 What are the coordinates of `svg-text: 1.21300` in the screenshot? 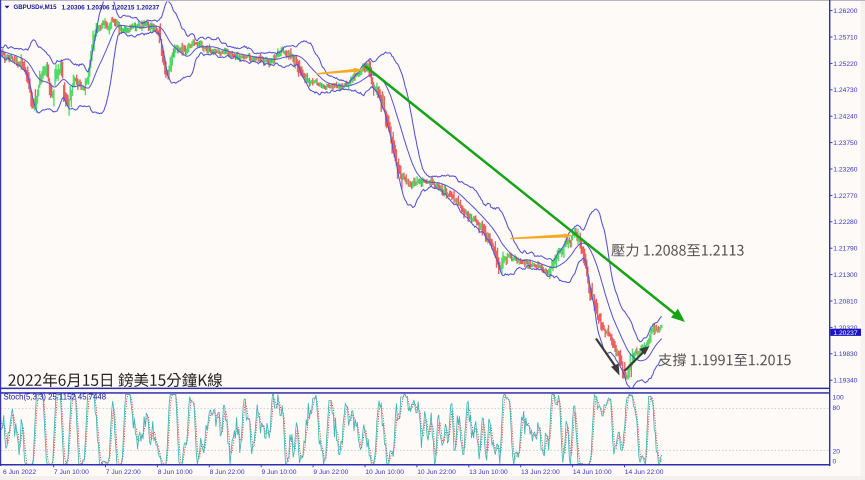 It's located at (845, 275).